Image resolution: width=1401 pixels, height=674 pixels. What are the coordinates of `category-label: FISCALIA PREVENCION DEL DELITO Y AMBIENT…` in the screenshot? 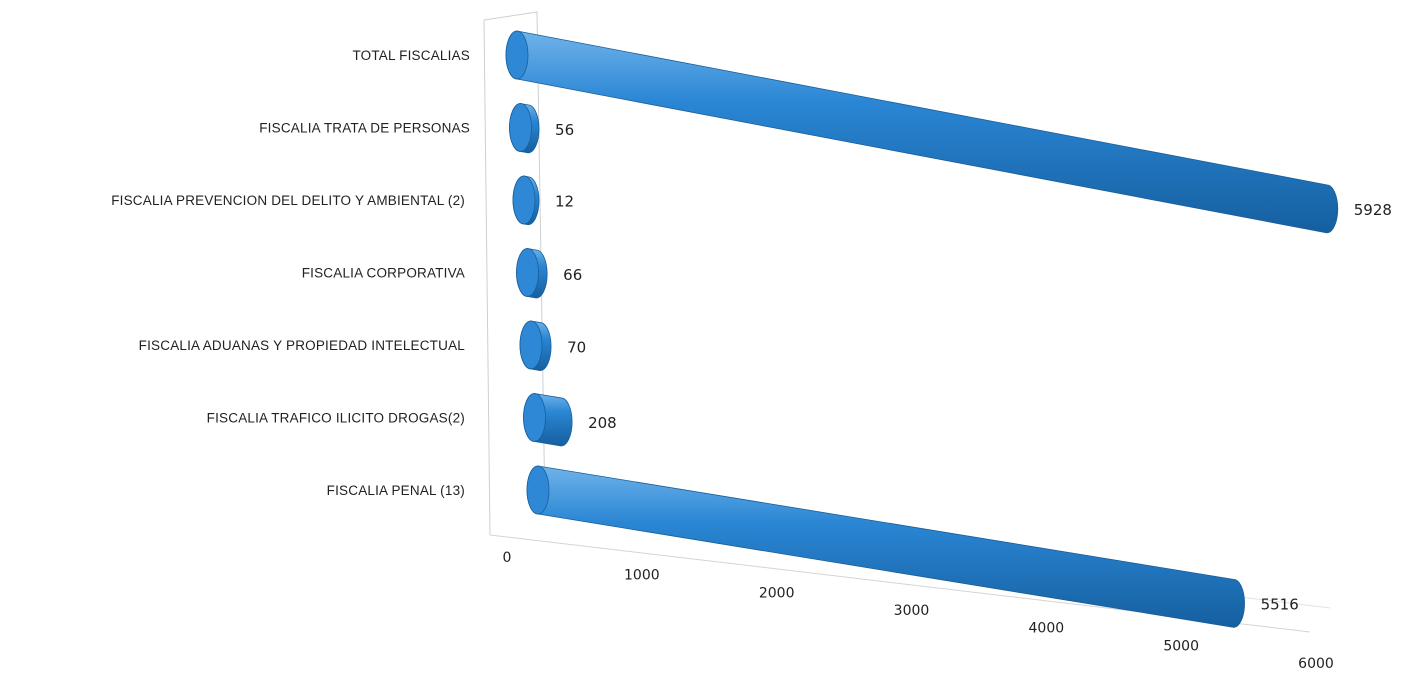 It's located at (288, 200).